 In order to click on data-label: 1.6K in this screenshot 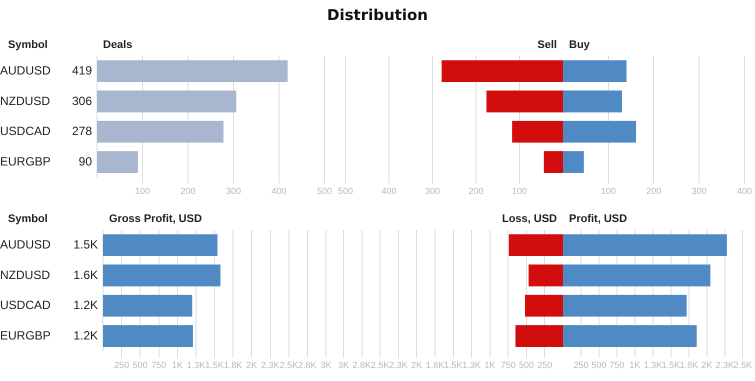, I will do `click(85, 275)`.